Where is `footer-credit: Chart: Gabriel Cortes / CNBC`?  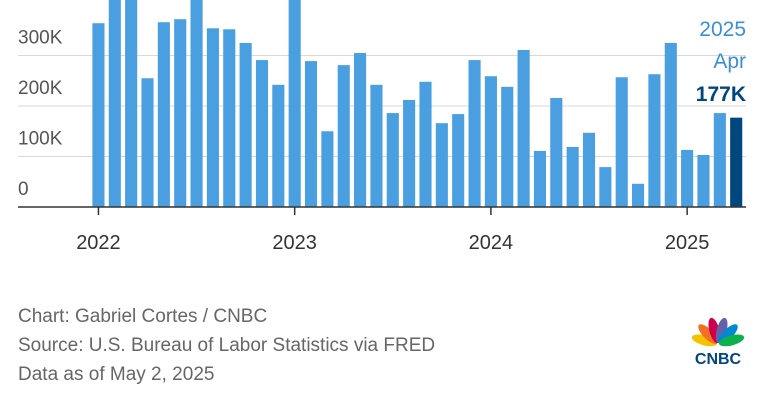 footer-credit: Chart: Gabriel Cortes / CNBC is located at coordinates (142, 316).